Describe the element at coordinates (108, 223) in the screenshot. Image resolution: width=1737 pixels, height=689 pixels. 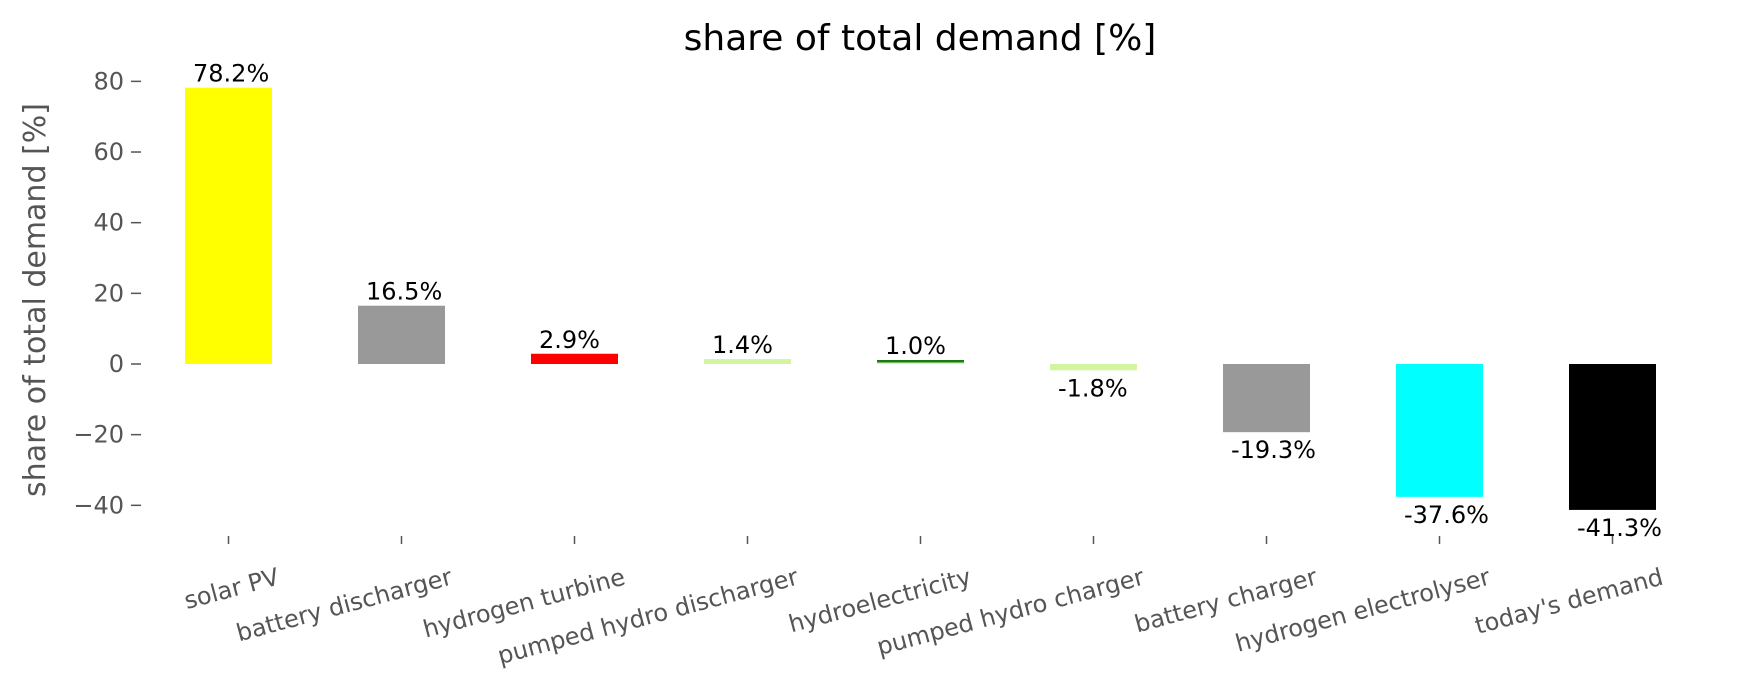
I see `y-tick-label: 40` at that location.